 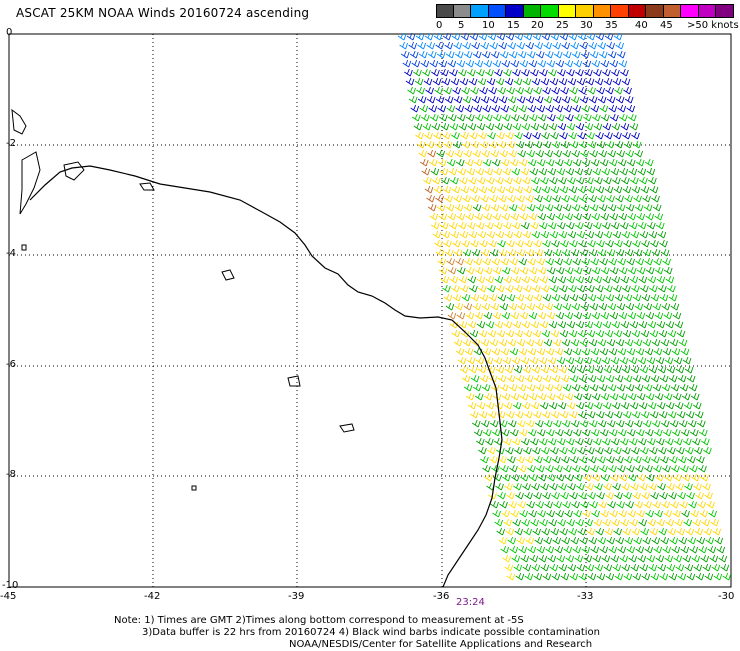 I want to click on legend-label: 10, so click(x=488, y=25).